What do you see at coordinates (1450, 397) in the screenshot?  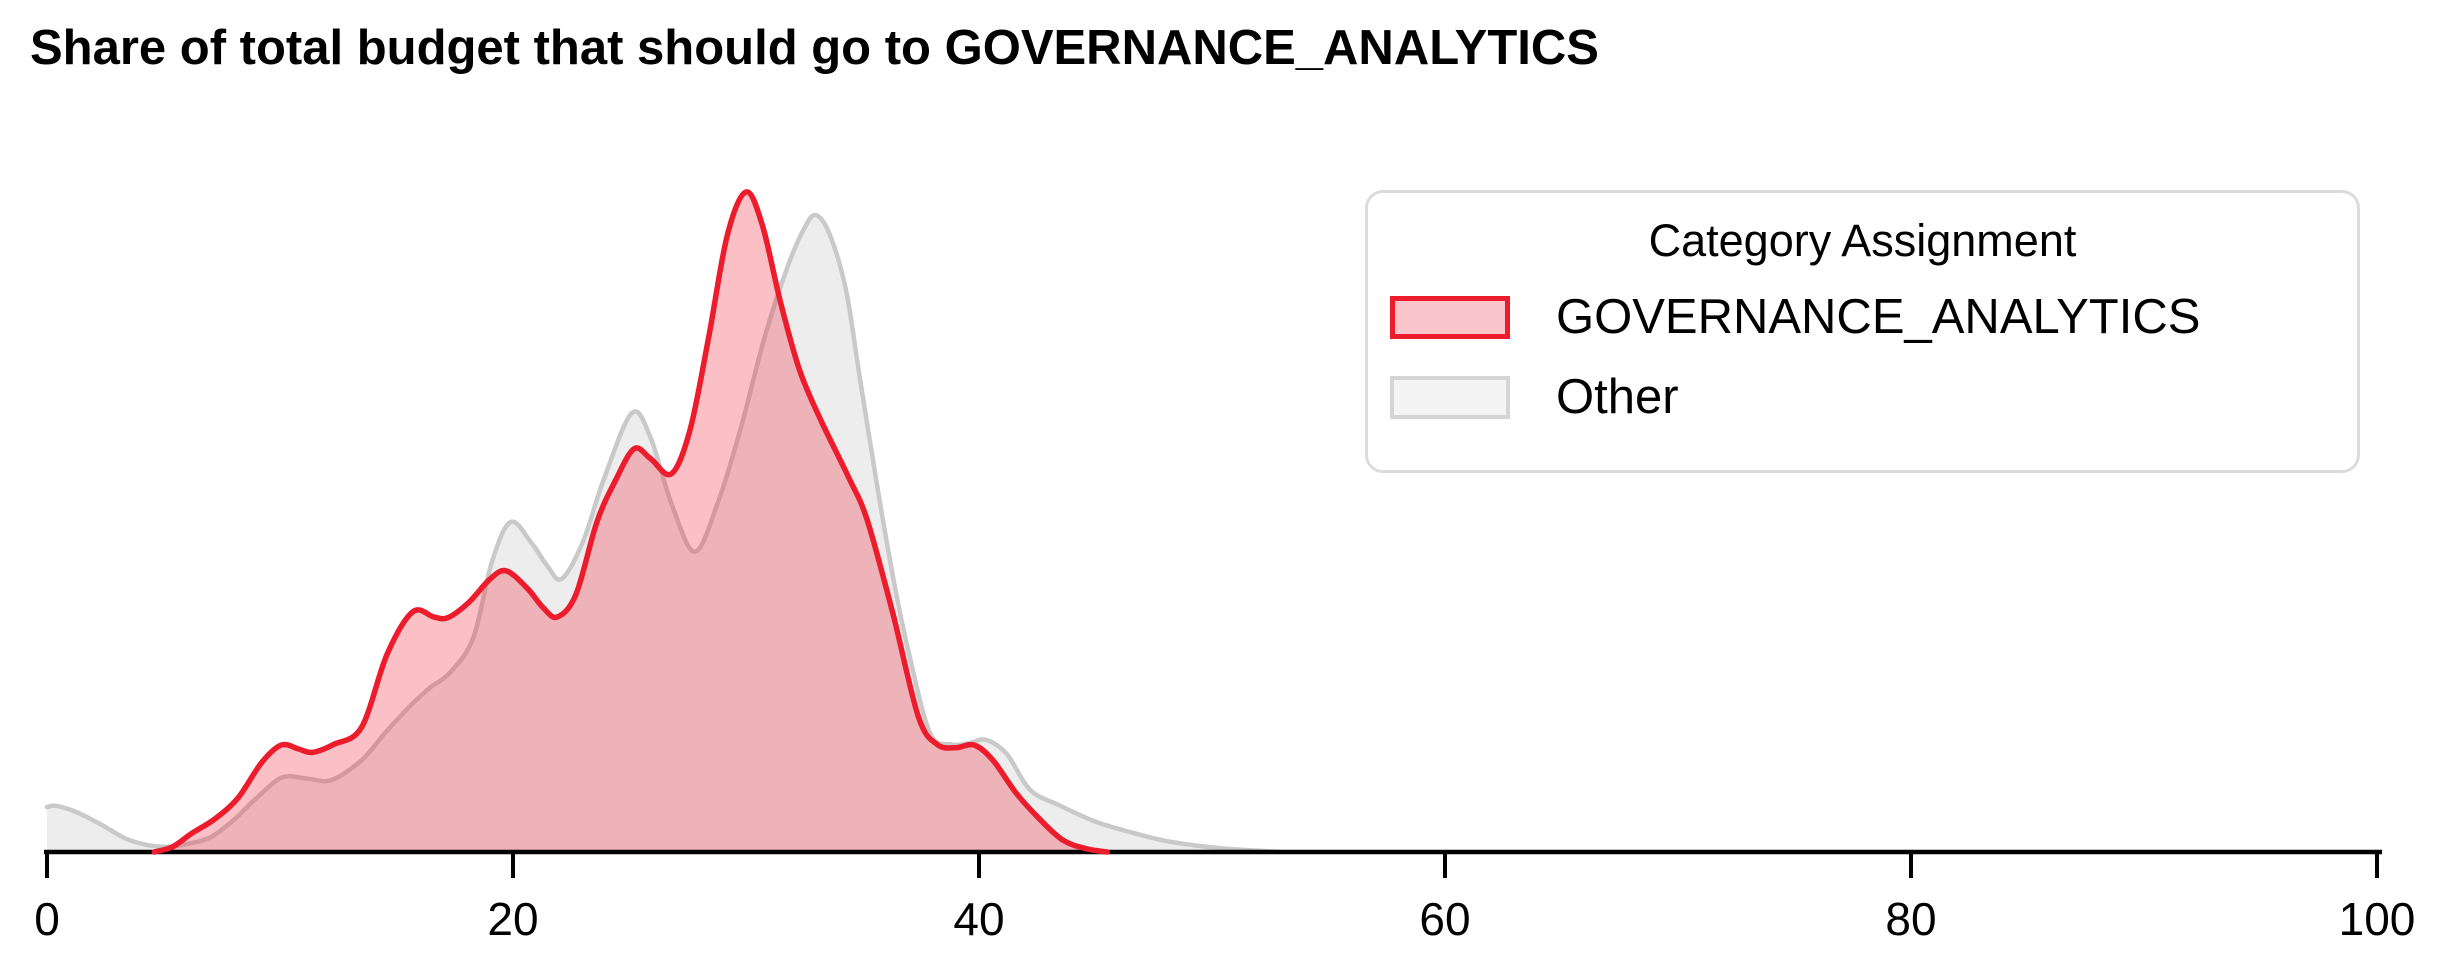 I see `legend-swatch-other` at bounding box center [1450, 397].